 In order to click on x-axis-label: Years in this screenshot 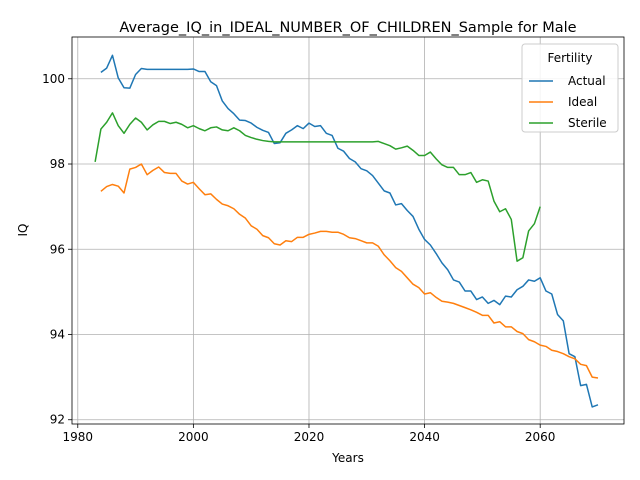, I will do `click(347, 458)`.